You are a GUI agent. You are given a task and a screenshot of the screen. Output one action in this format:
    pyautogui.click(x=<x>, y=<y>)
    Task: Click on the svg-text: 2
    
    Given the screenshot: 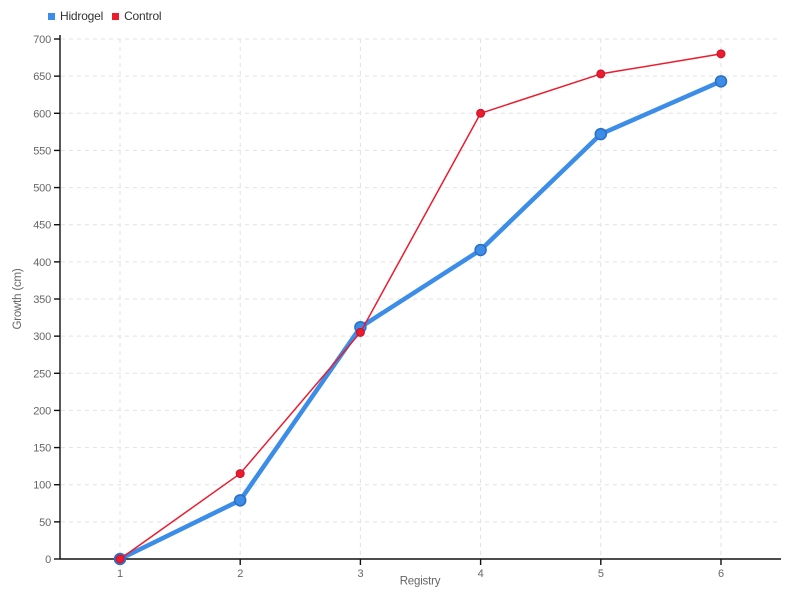 What is the action you would take?
    pyautogui.click(x=240, y=574)
    